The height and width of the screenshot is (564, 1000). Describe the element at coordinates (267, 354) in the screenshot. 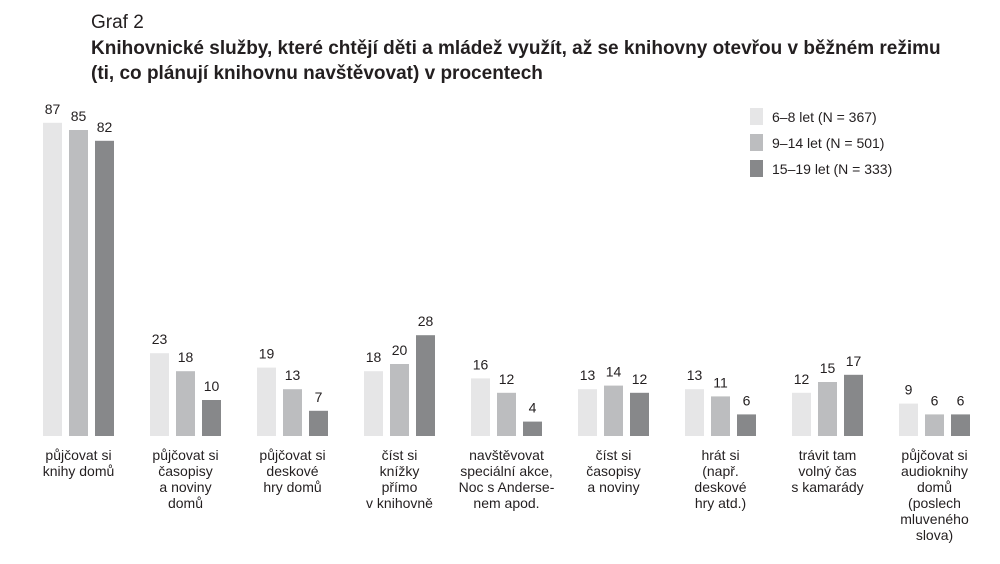

I see `value-label-3-1: 19` at that location.